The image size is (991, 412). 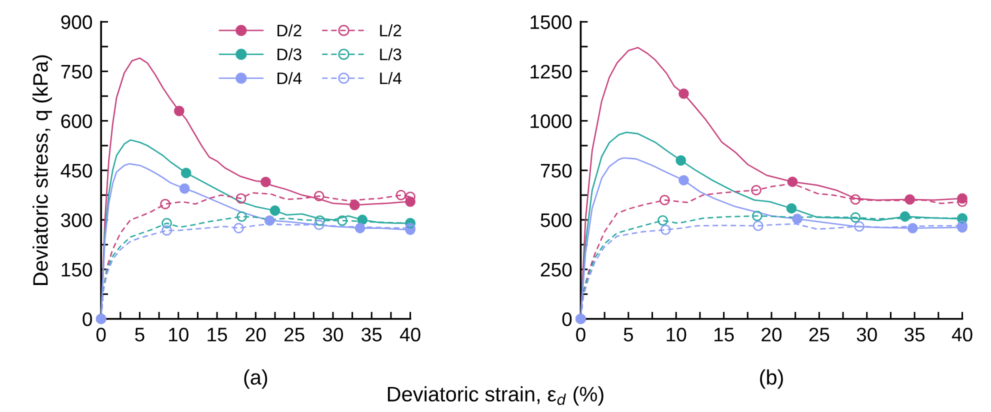 What do you see at coordinates (556, 220) in the screenshot?
I see `y-tick-label: 500` at bounding box center [556, 220].